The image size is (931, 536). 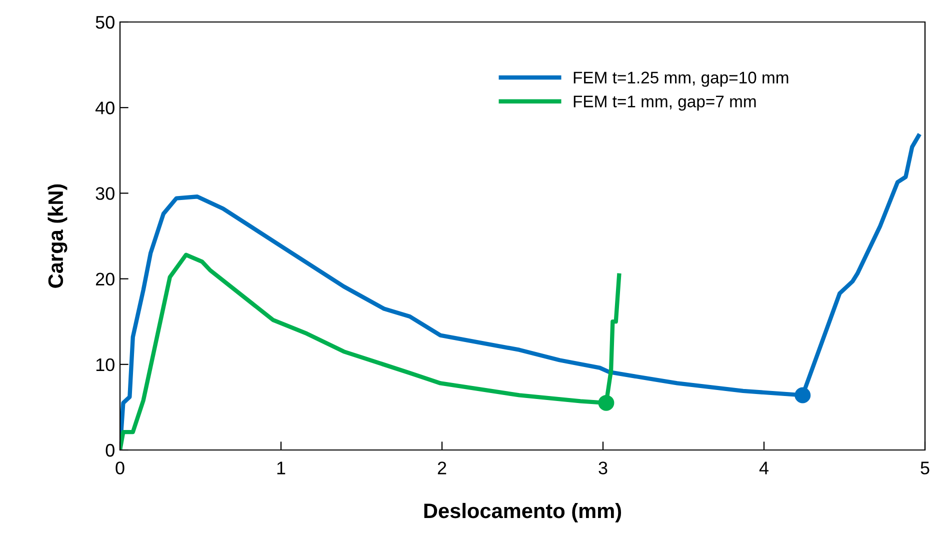 I want to click on y-tick-label: 10, so click(x=105, y=365).